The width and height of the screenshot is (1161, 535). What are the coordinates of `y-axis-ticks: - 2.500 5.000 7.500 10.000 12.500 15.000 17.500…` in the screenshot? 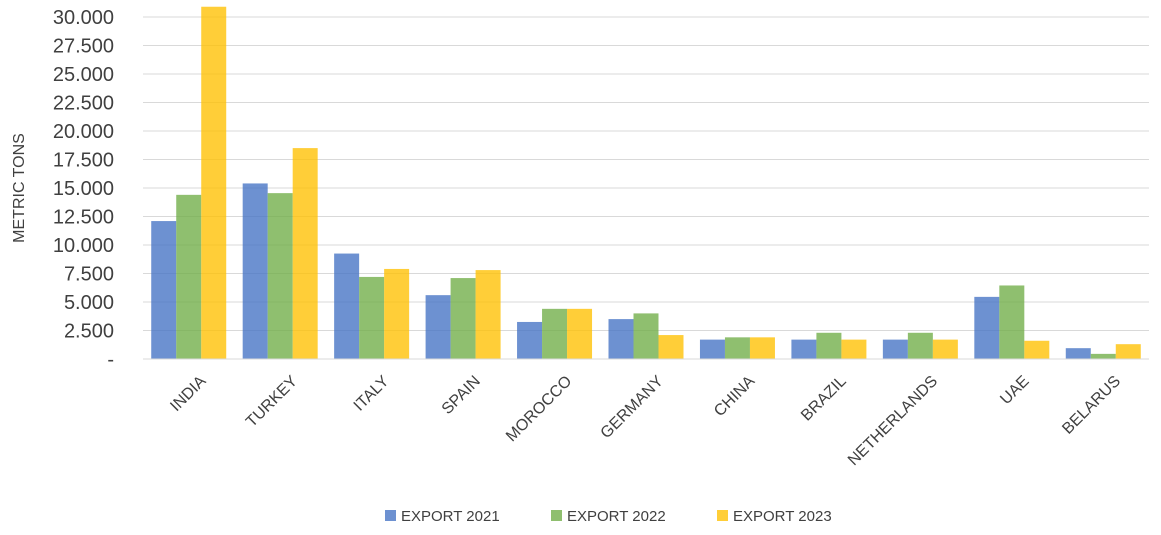 It's located at (83, 189).